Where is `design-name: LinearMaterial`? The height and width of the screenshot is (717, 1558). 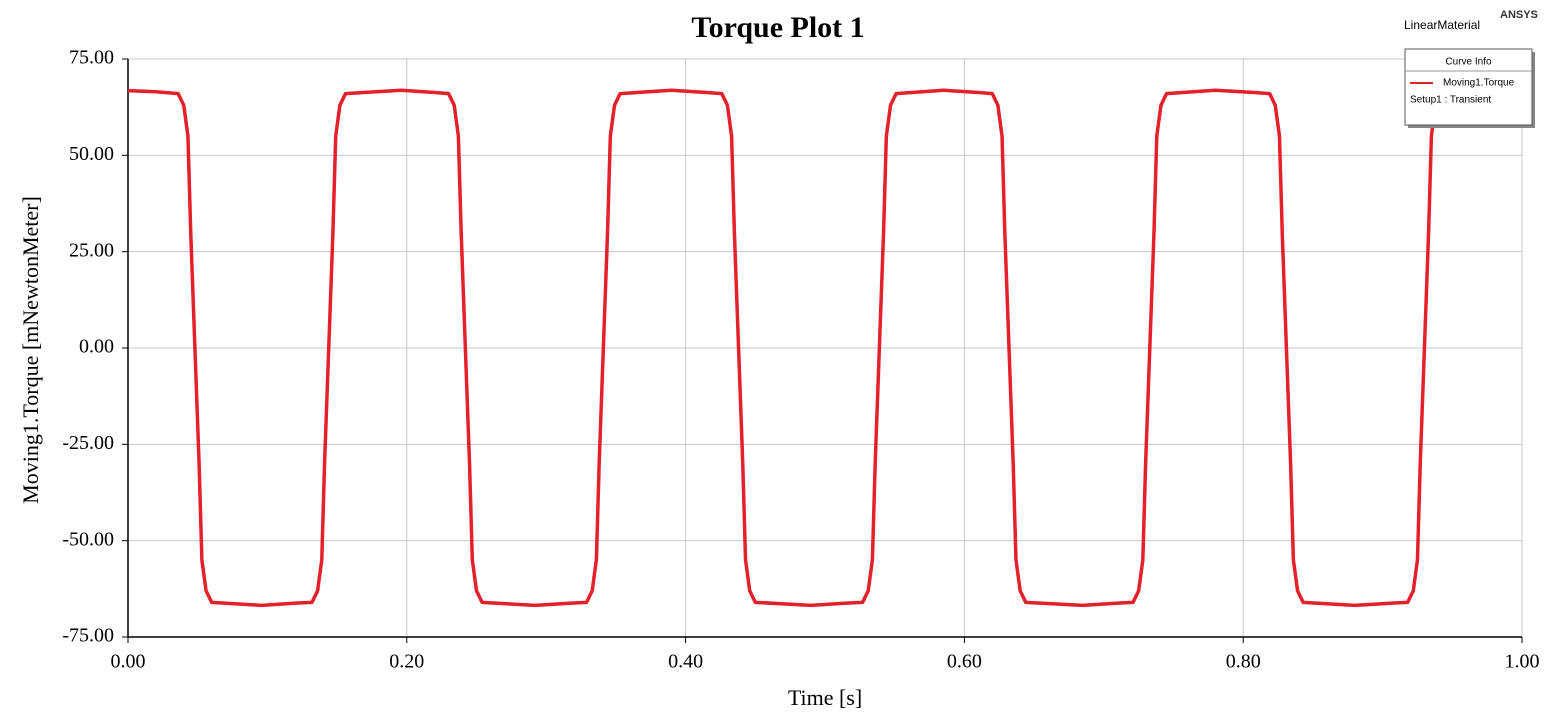
design-name: LinearMaterial is located at coordinates (1442, 25).